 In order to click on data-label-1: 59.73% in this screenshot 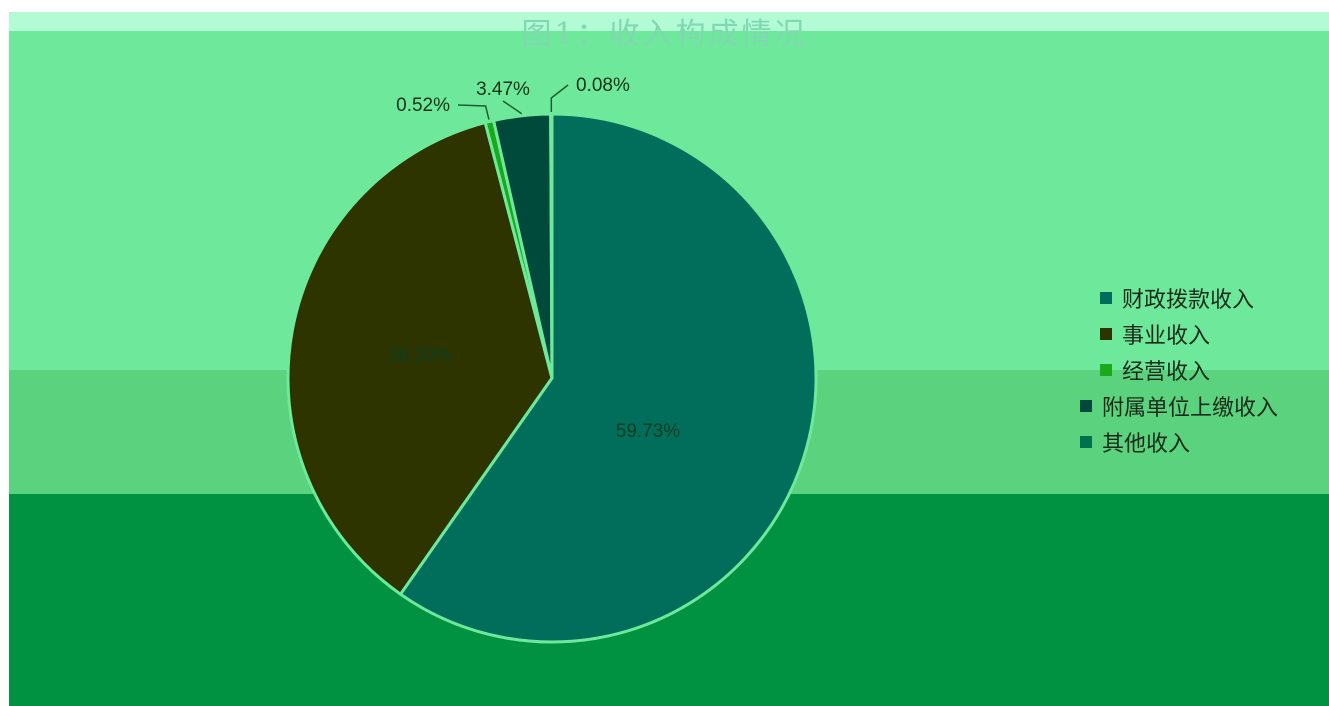, I will do `click(648, 431)`.